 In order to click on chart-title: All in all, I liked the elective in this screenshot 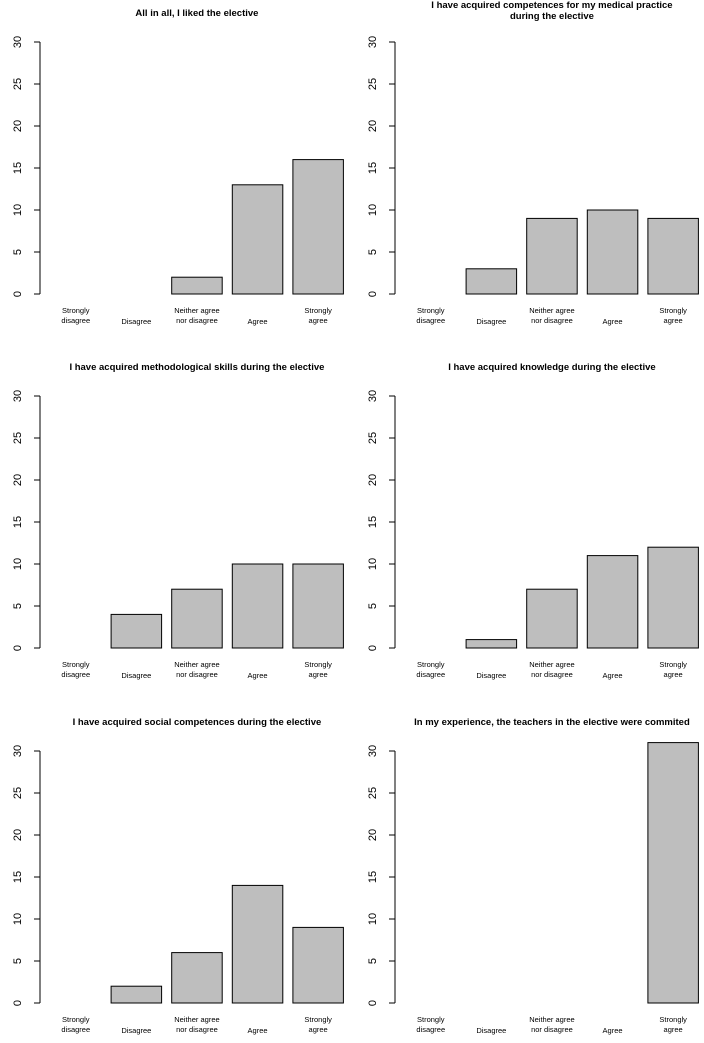, I will do `click(196, 13)`.